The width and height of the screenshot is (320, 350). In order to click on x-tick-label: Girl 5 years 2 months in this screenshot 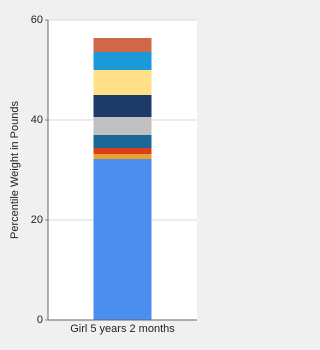, I will do `click(122, 329)`.